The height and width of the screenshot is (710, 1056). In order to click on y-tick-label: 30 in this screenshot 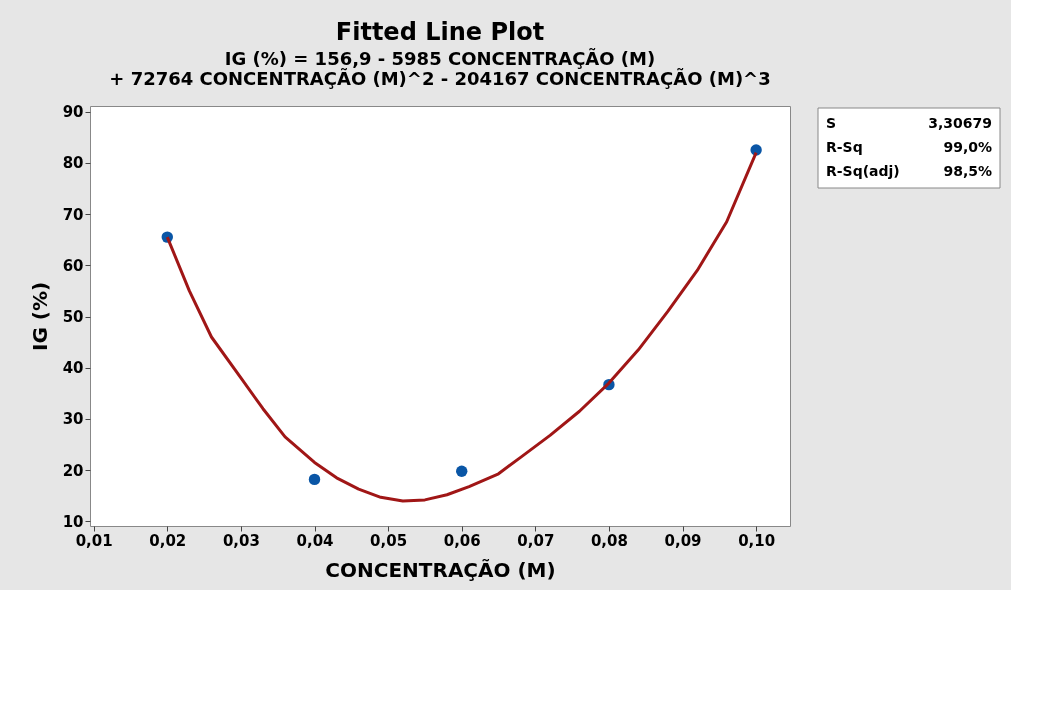, I will do `click(73, 419)`.